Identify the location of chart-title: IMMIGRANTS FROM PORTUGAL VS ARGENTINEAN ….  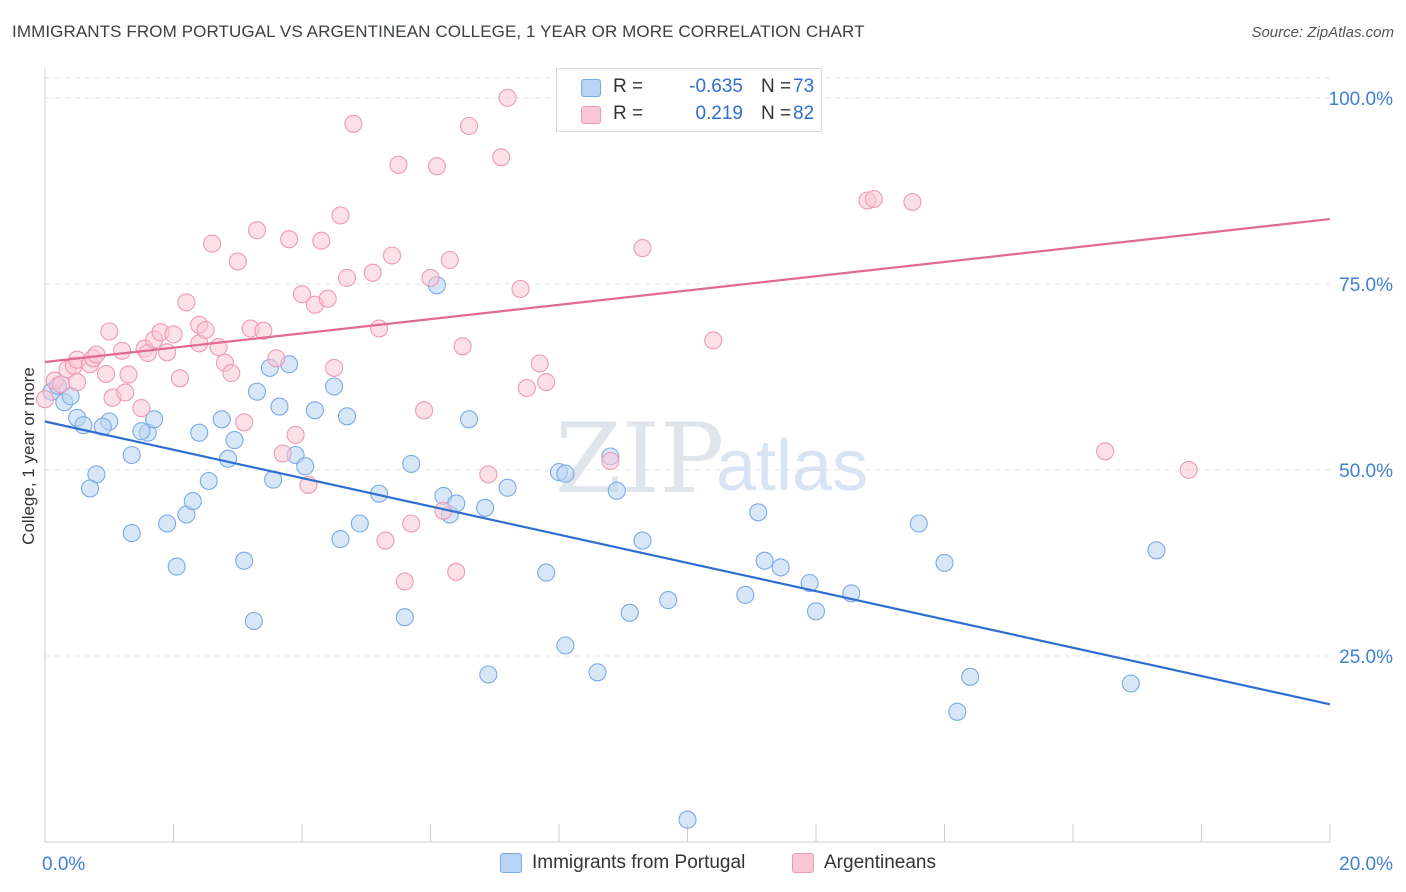
(438, 31).